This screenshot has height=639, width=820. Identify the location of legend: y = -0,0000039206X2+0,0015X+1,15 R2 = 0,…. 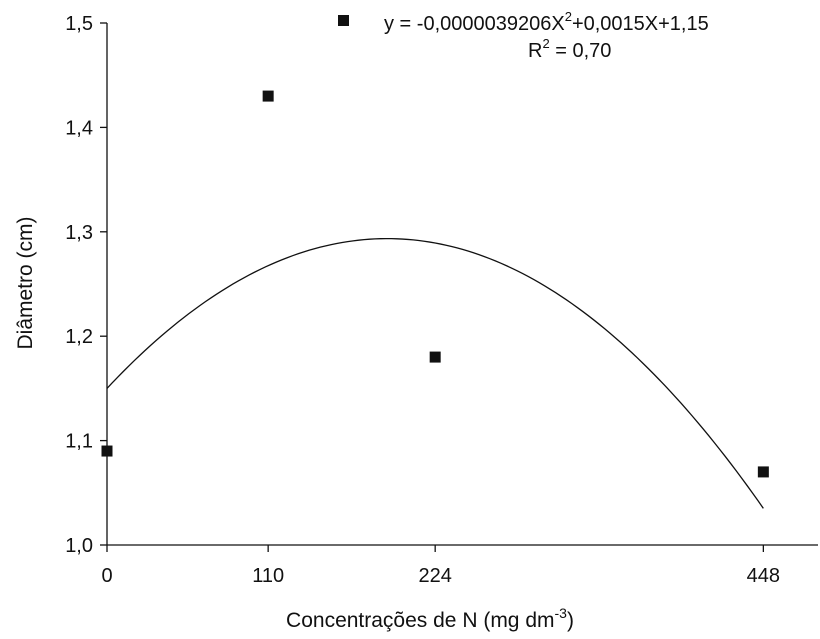
(523, 35).